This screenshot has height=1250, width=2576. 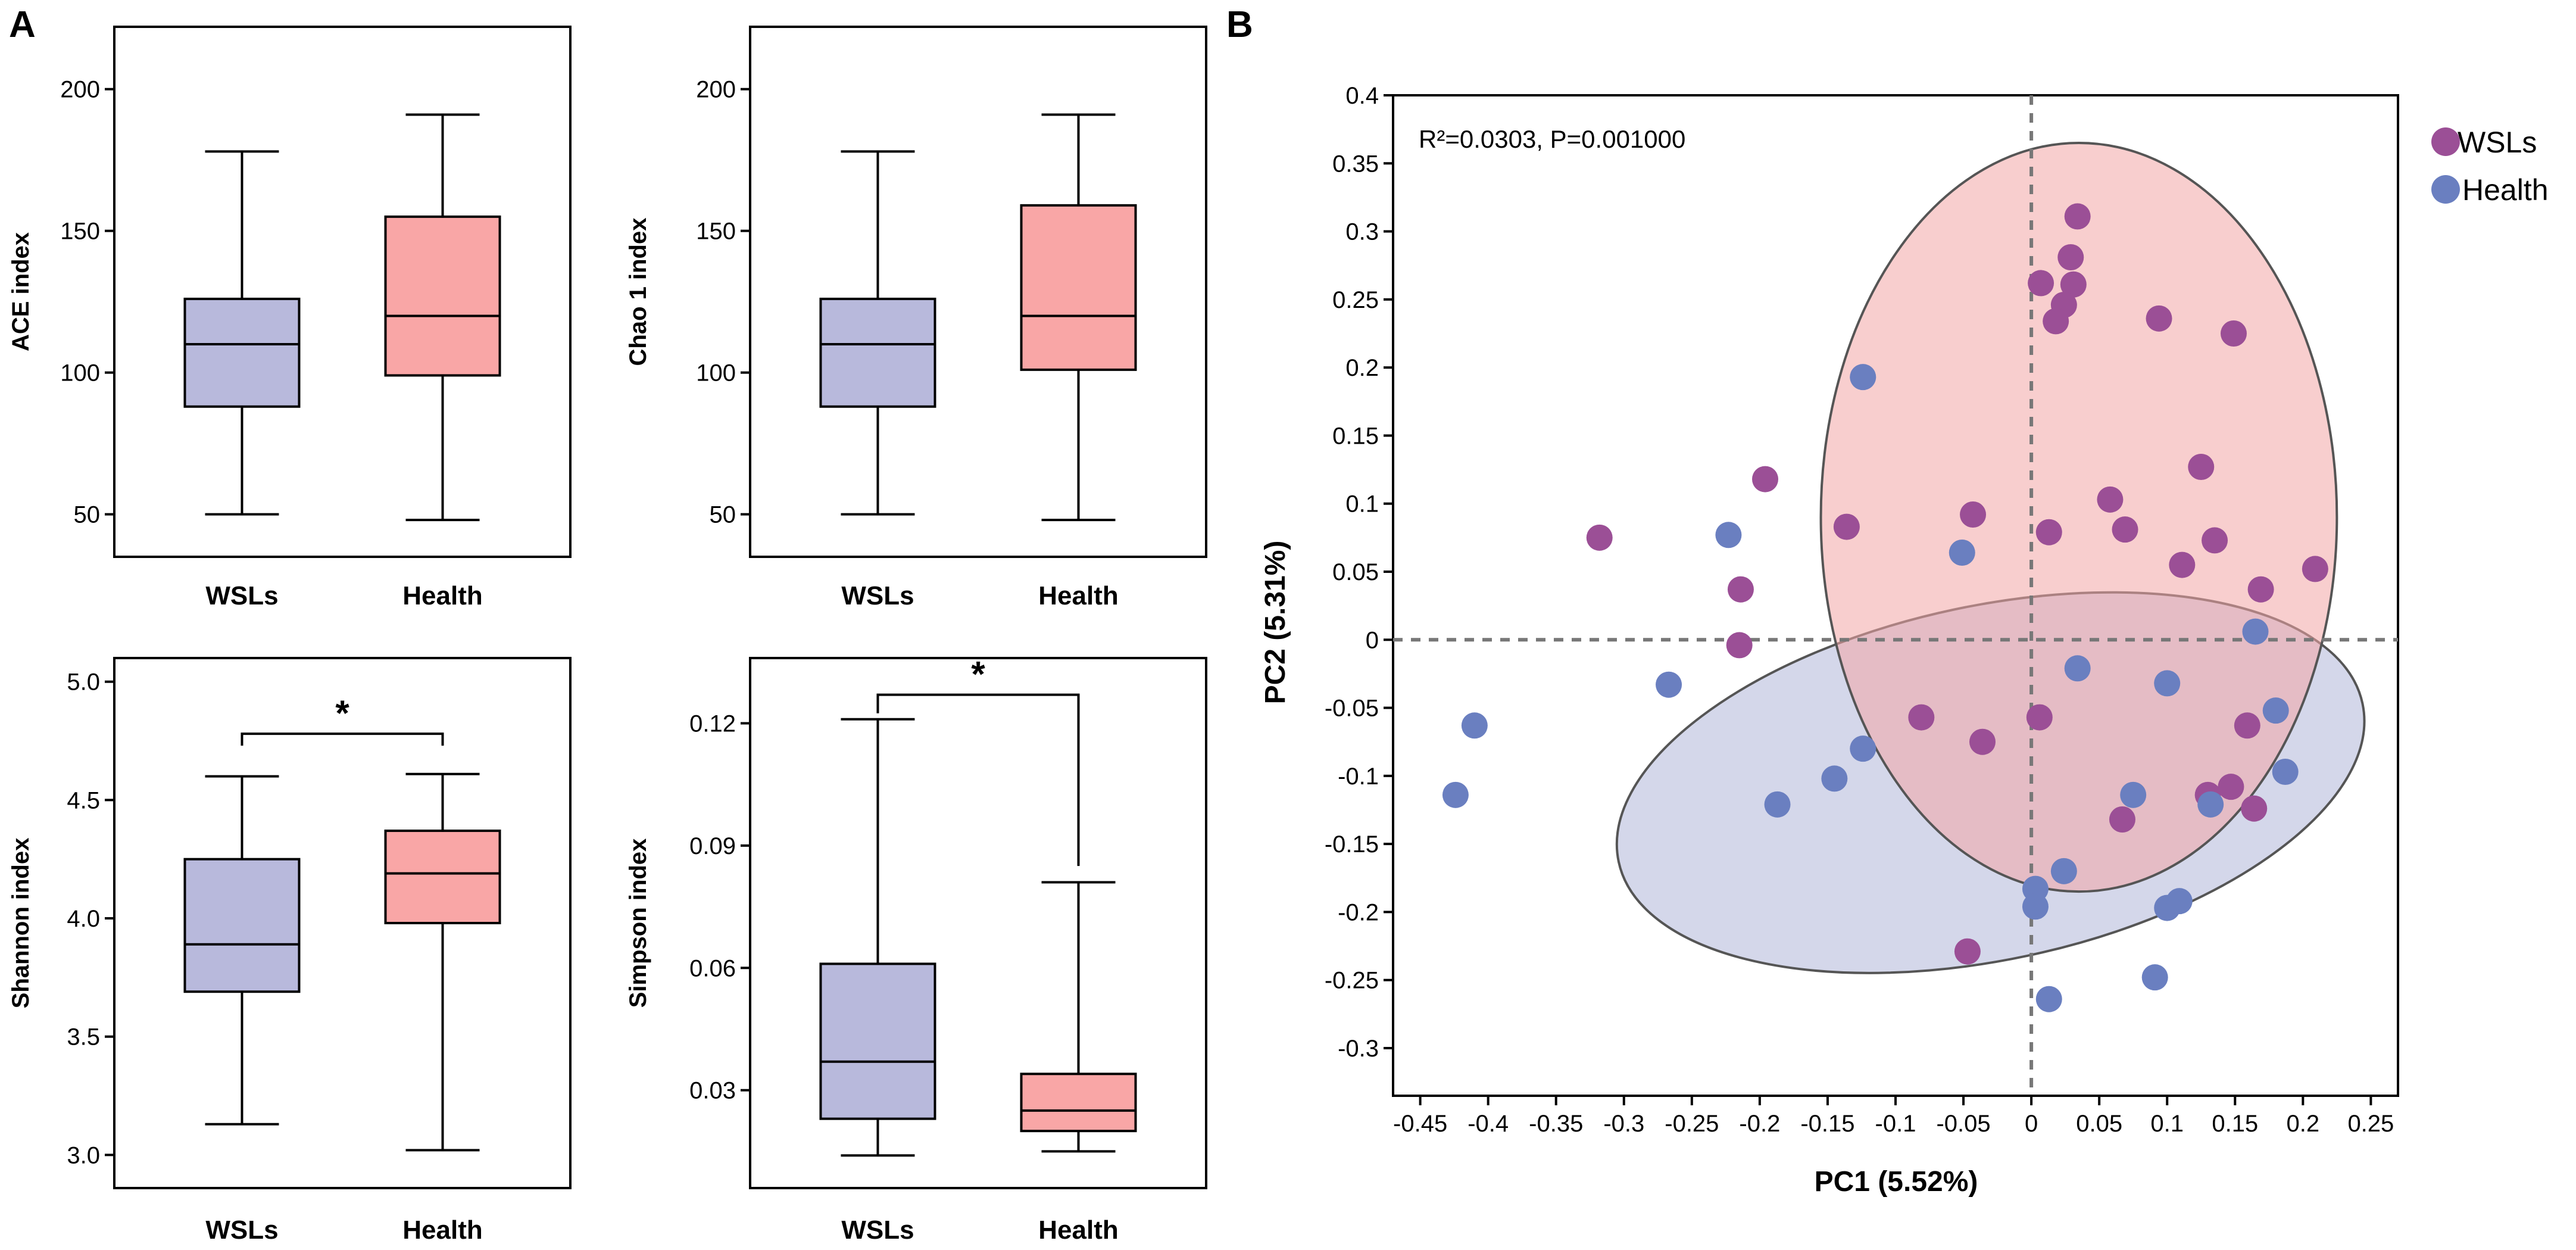 What do you see at coordinates (241, 1230) in the screenshot?
I see `shannon-wsls-category-label: WSLs` at bounding box center [241, 1230].